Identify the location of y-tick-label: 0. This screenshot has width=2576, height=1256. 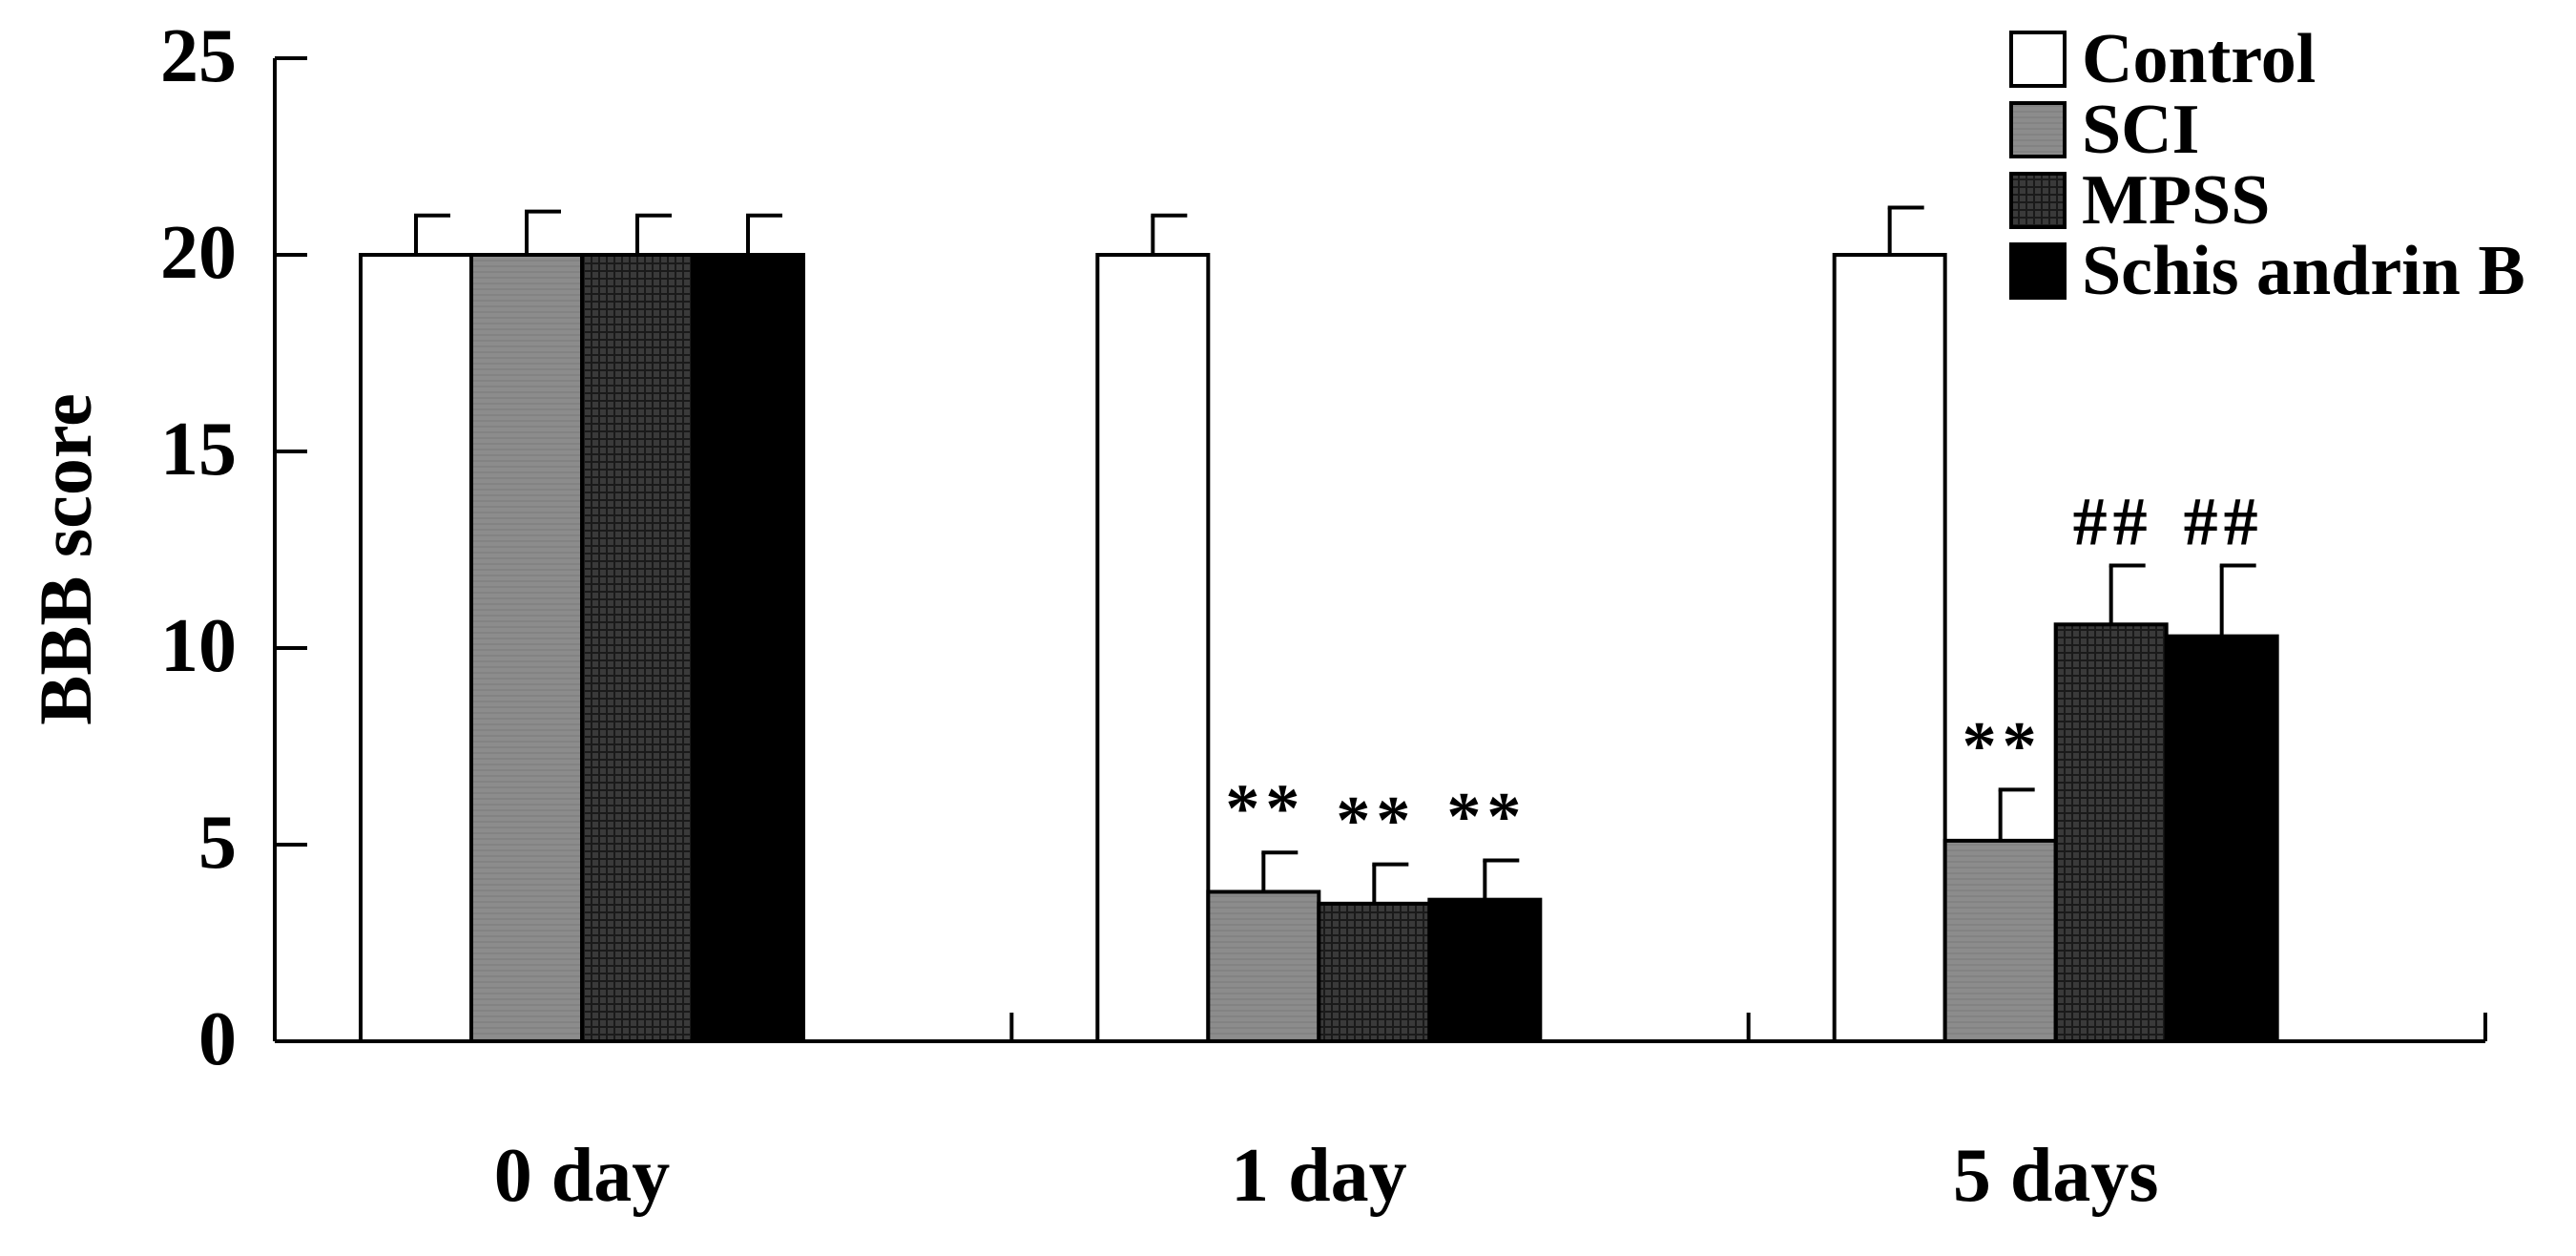
(217, 1039).